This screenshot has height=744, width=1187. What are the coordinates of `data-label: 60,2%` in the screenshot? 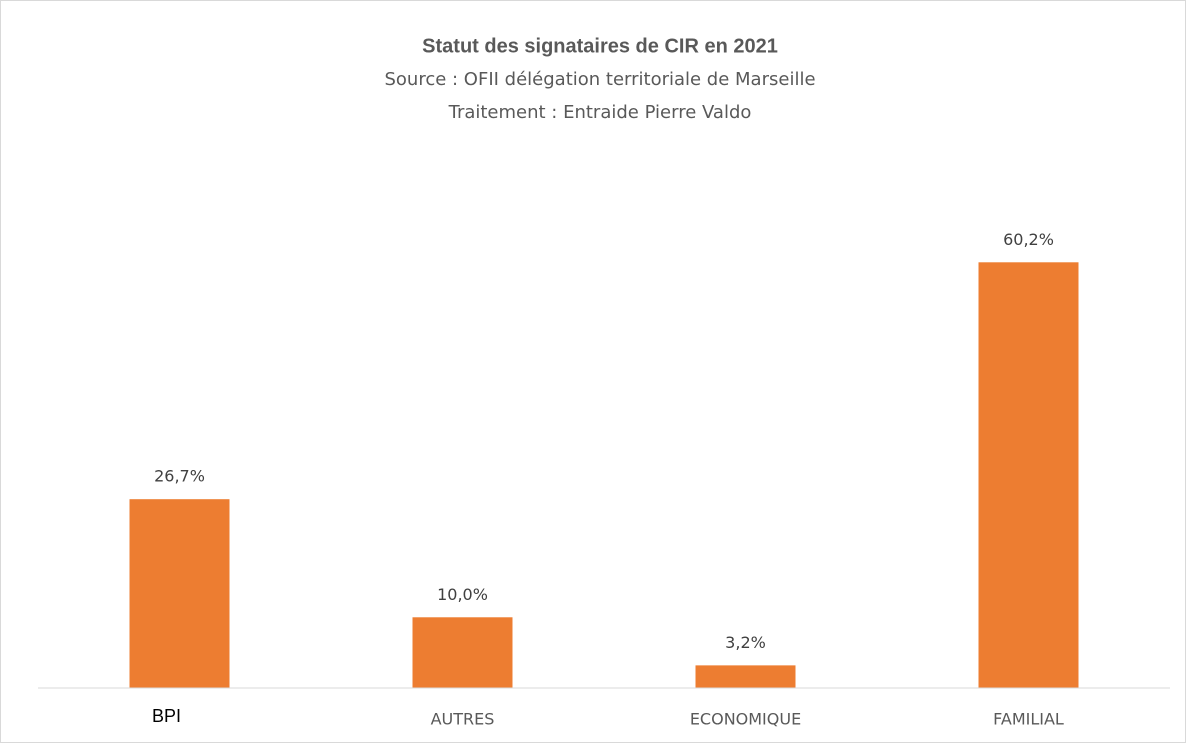 It's located at (1028, 239).